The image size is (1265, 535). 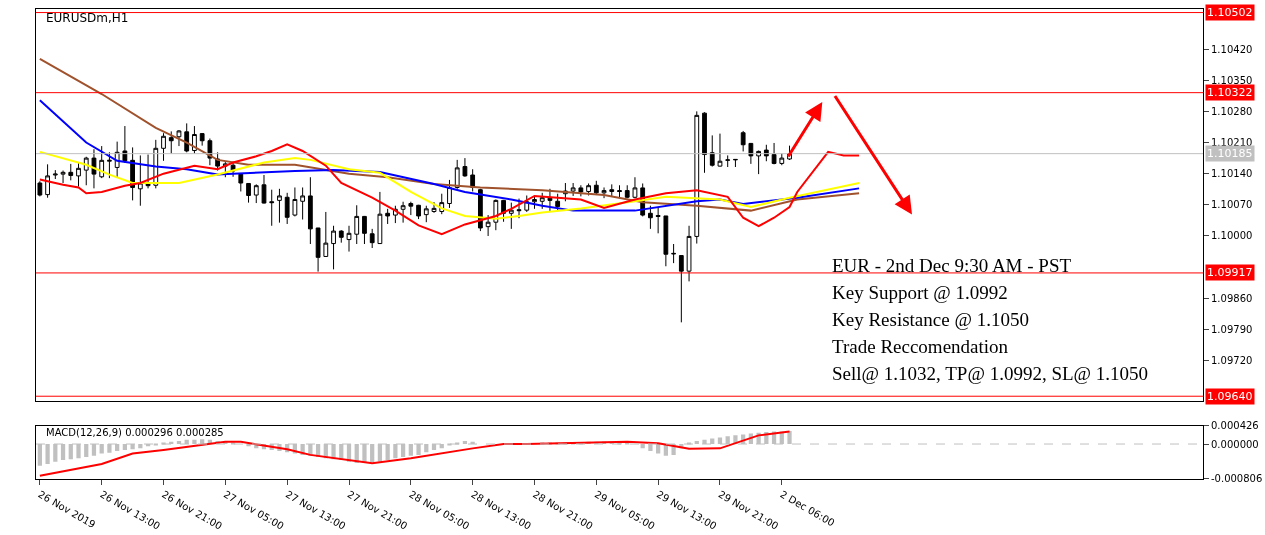 What do you see at coordinates (1230, 92) in the screenshot?
I see `ref-line-label: 1.10322` at bounding box center [1230, 92].